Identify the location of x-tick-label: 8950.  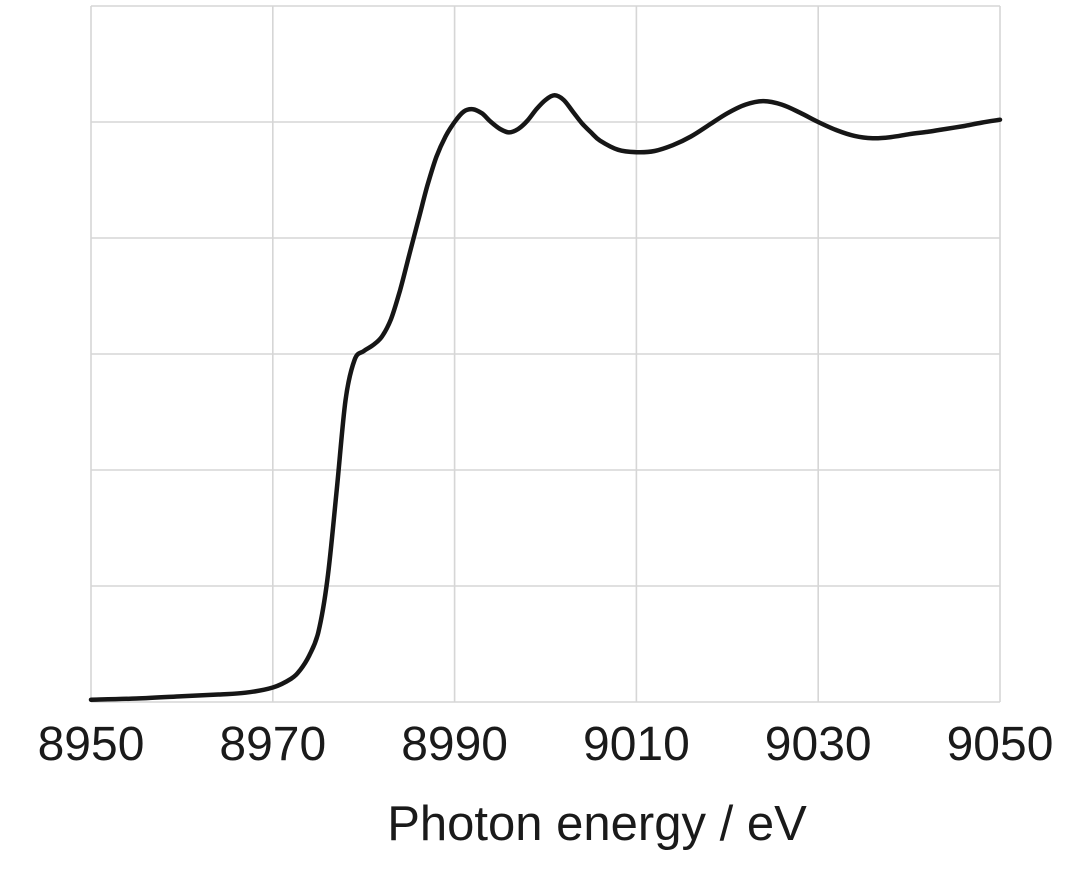
(91, 744).